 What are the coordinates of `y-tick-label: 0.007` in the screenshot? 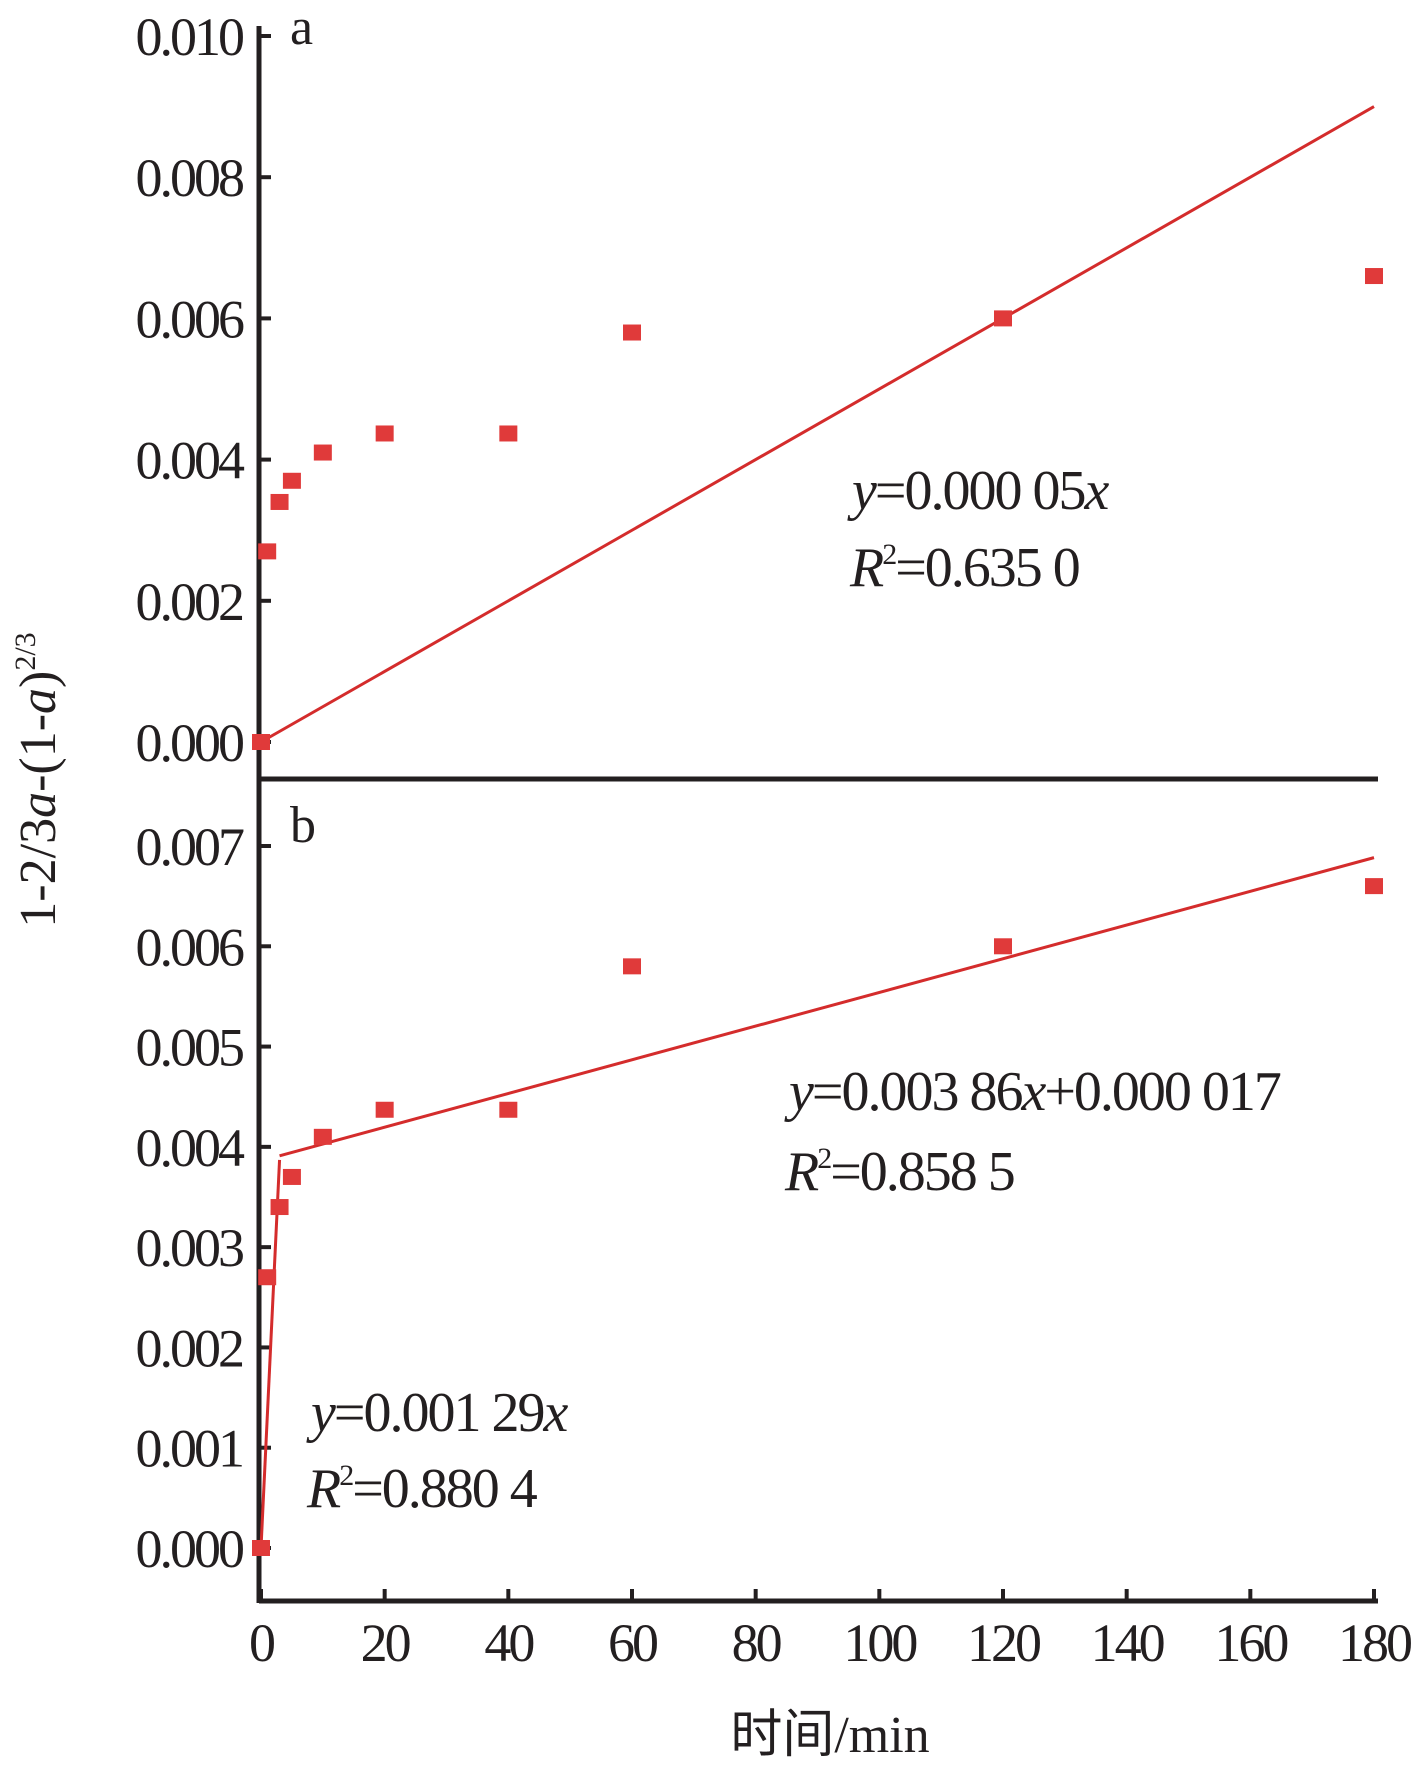 It's located at (190, 847).